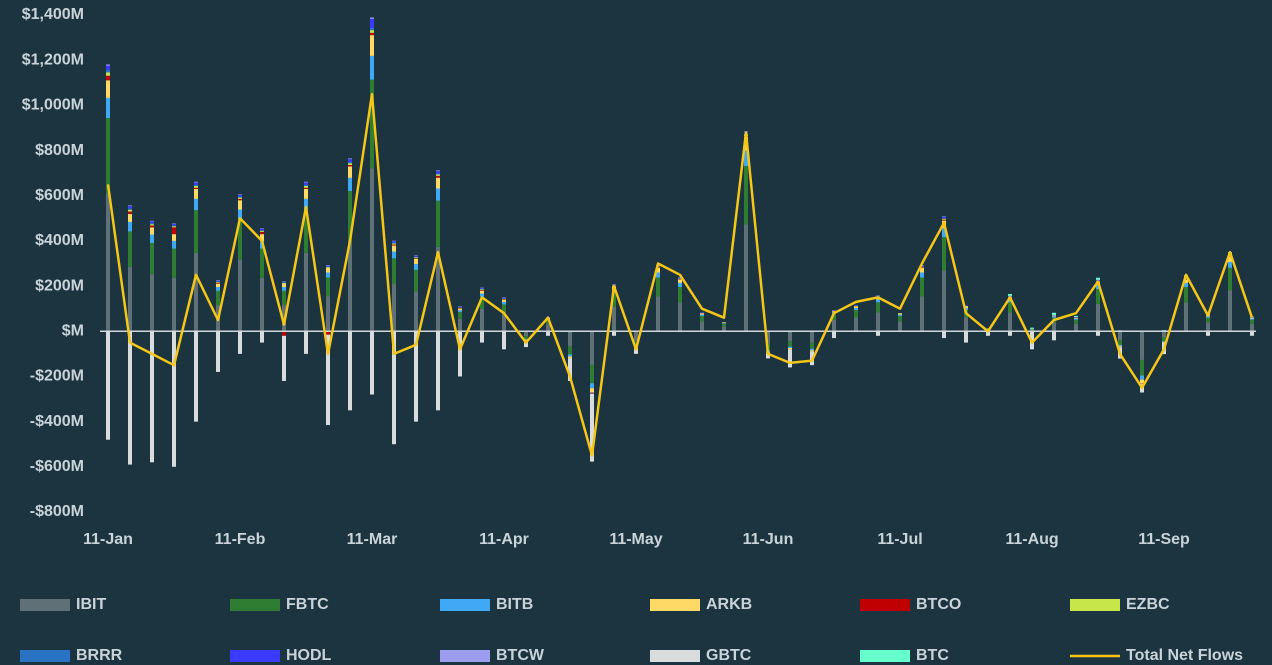 The width and height of the screenshot is (1272, 665). What do you see at coordinates (57, 466) in the screenshot?
I see `y-tick-label: -$600M` at bounding box center [57, 466].